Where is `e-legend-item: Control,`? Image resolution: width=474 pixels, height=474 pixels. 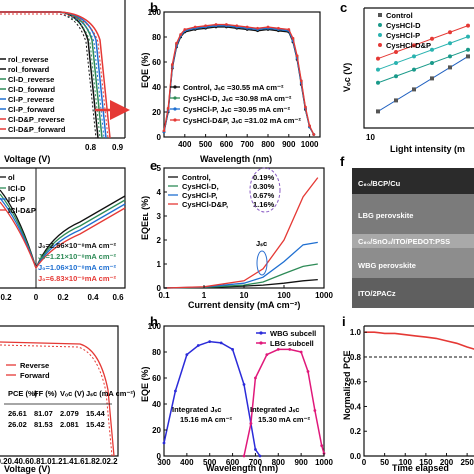 e-legend-item: Control, is located at coordinates (196, 177).